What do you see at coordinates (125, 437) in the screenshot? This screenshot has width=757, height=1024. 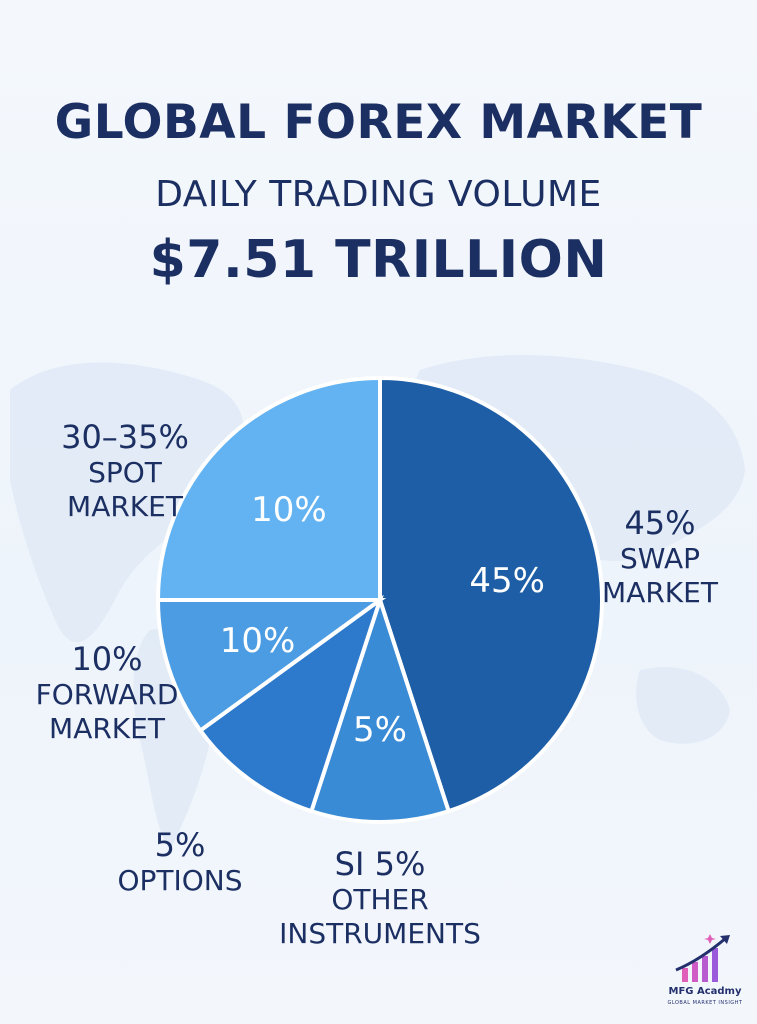 I see `label-spot-pct: 30–35%` at bounding box center [125, 437].